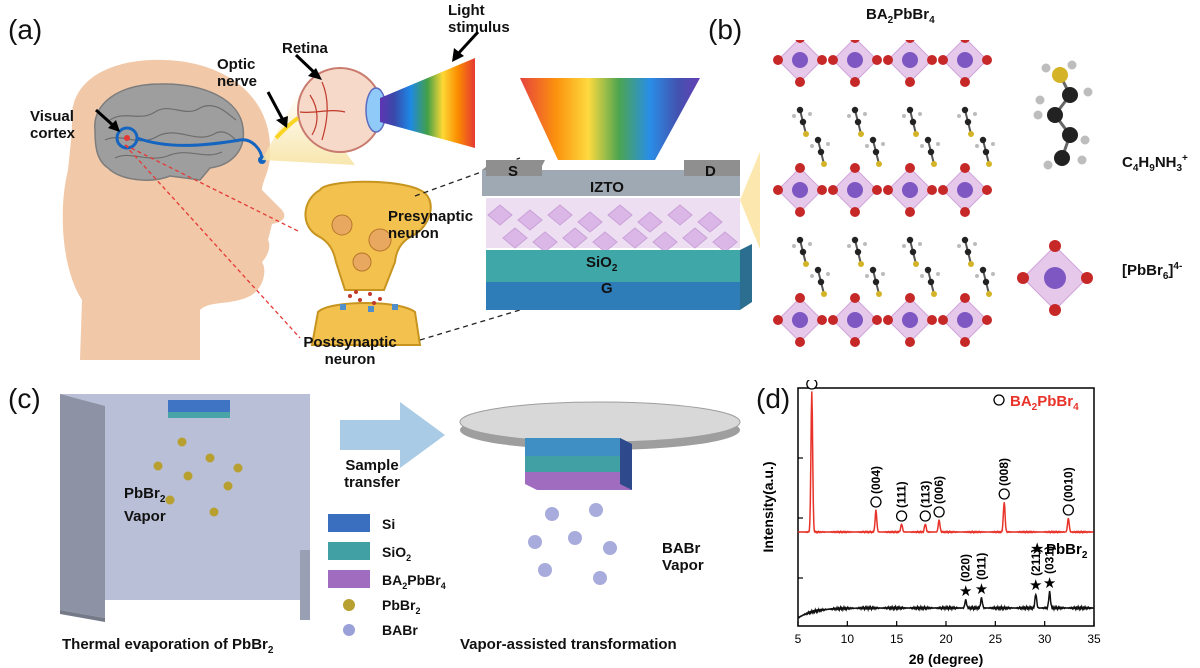  Describe the element at coordinates (900, 16) in the screenshot. I see `crystal-title: BA2PbBr4` at that location.